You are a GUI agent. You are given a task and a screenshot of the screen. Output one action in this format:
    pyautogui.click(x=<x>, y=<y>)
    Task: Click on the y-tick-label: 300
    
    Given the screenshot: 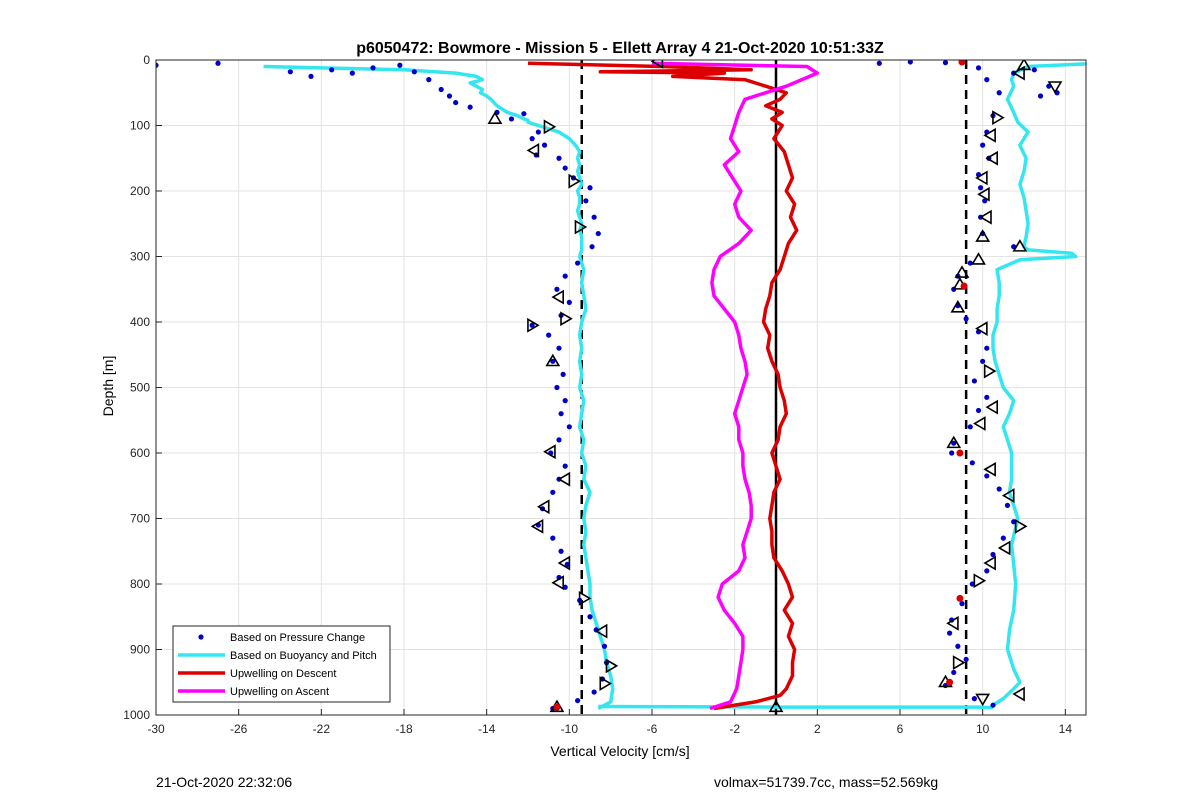 What is the action you would take?
    pyautogui.click(x=140, y=257)
    